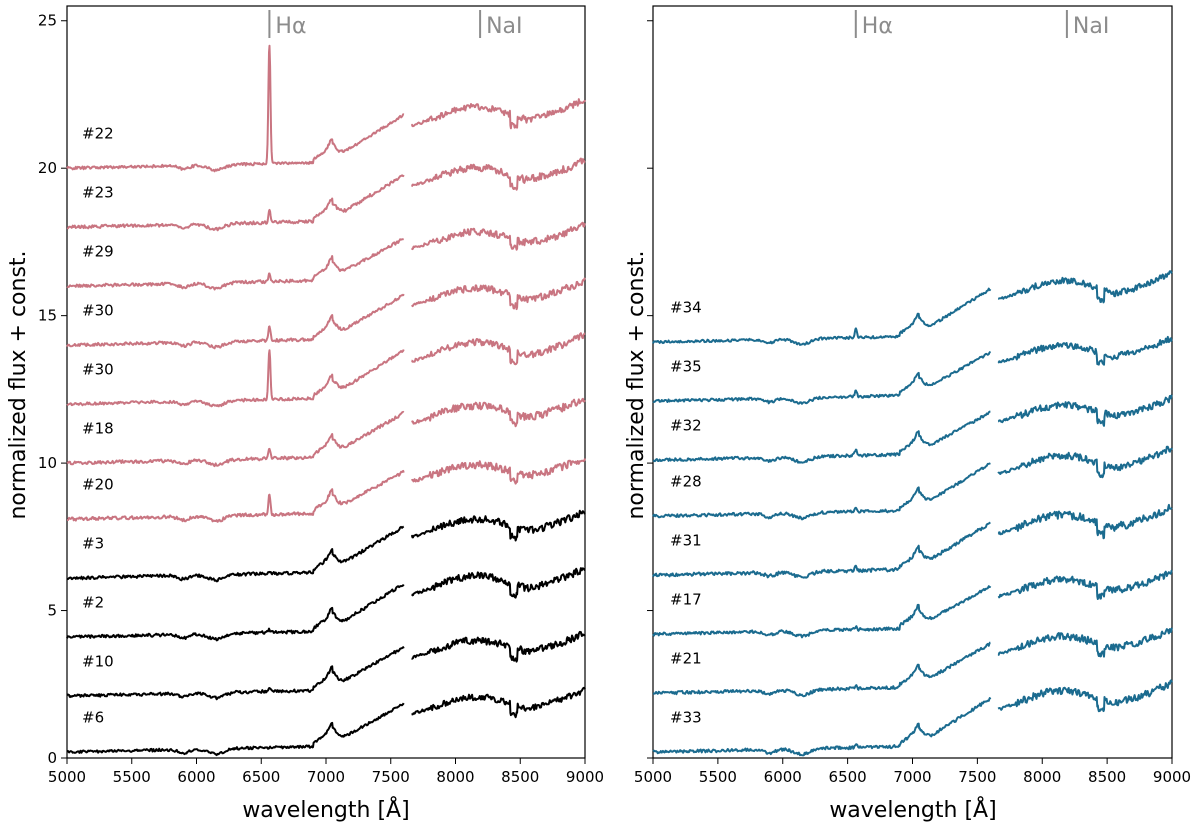 Image resolution: width=1200 pixels, height=828 pixels. What do you see at coordinates (98, 662) in the screenshot?
I see `spectrum-label: #10` at bounding box center [98, 662].